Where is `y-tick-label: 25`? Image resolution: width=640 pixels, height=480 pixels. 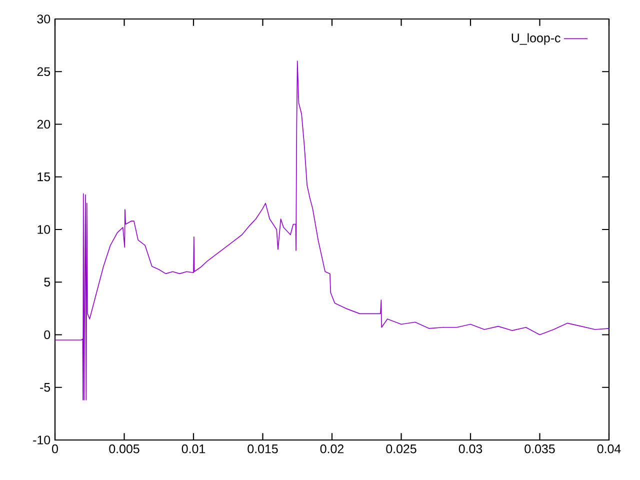
y-tick-label: 25 is located at coordinates (43, 71).